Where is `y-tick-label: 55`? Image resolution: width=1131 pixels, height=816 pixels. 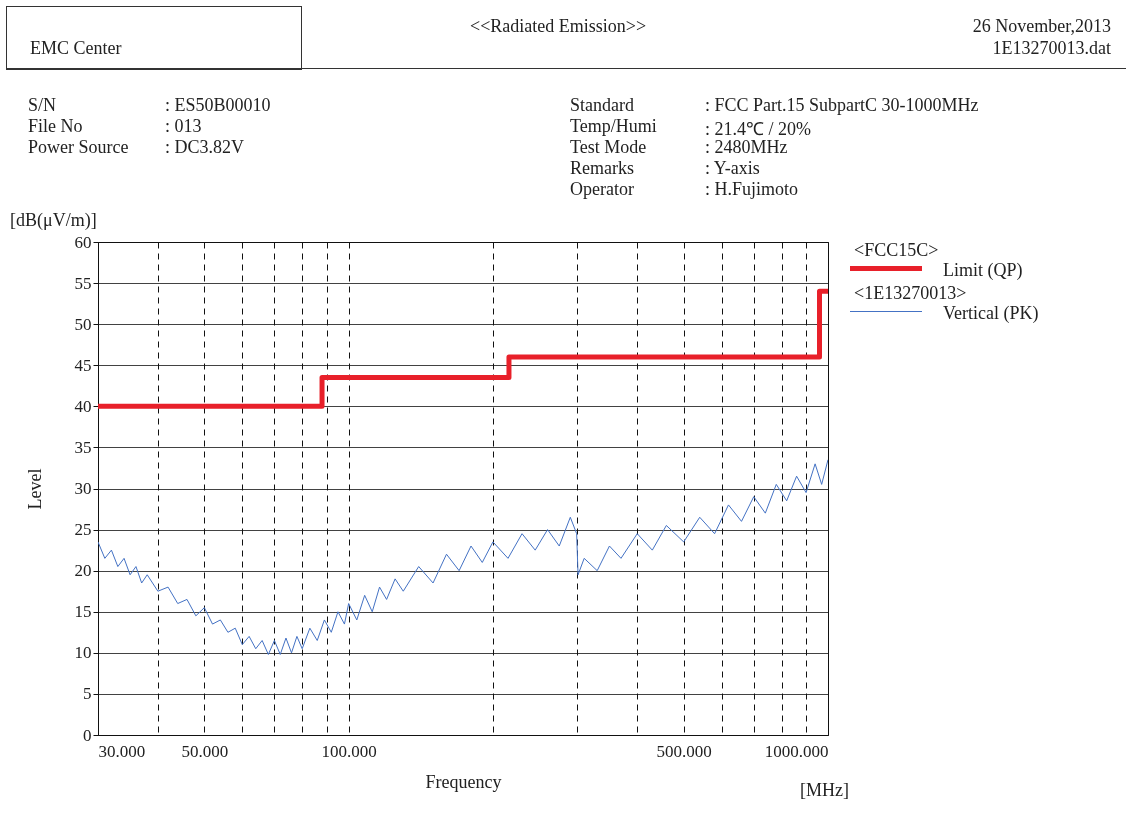 y-tick-label: 55 is located at coordinates (83, 283).